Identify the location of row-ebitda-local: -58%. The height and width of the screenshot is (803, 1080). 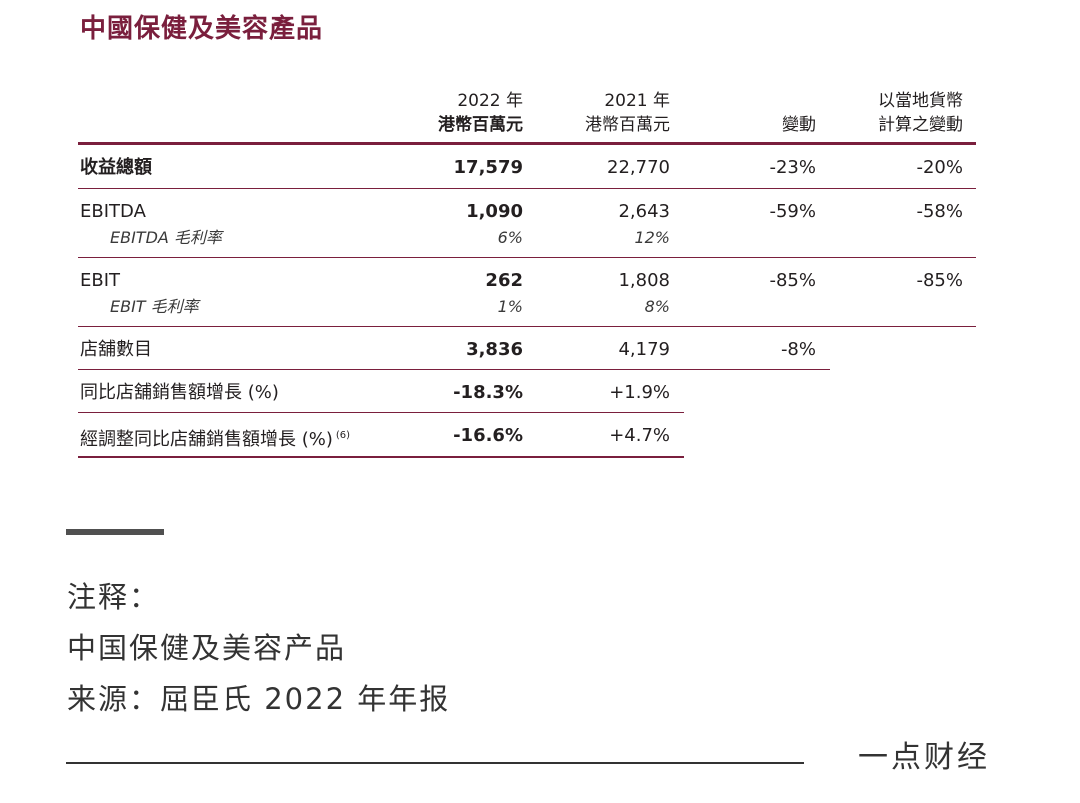
(939, 211).